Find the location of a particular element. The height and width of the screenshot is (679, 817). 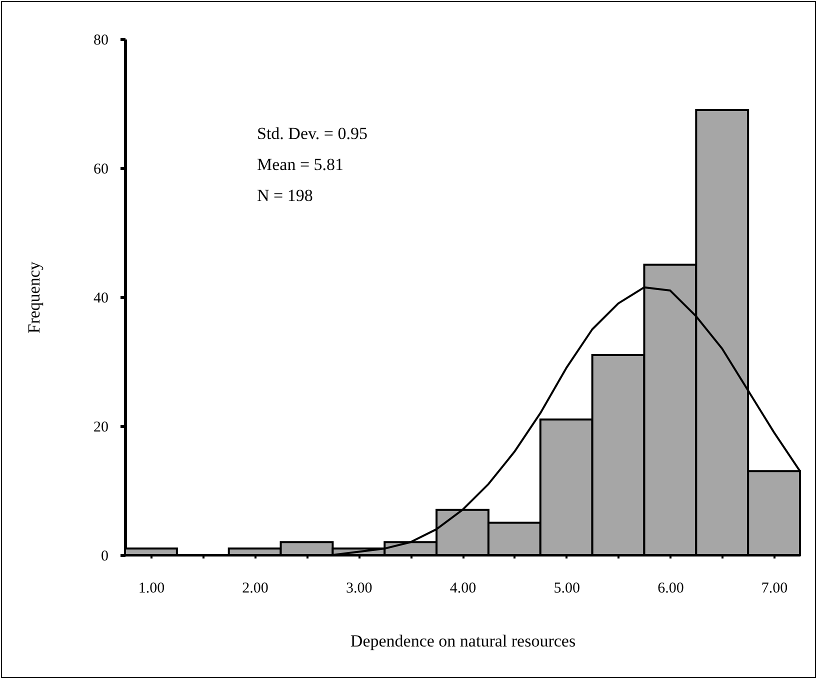

x-tick-label: 2.00 is located at coordinates (255, 588).